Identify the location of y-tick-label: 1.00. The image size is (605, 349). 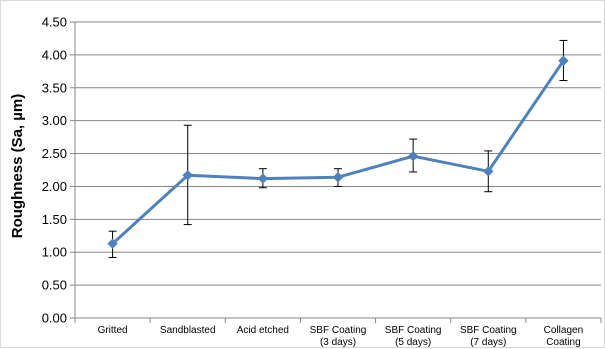
(54, 252).